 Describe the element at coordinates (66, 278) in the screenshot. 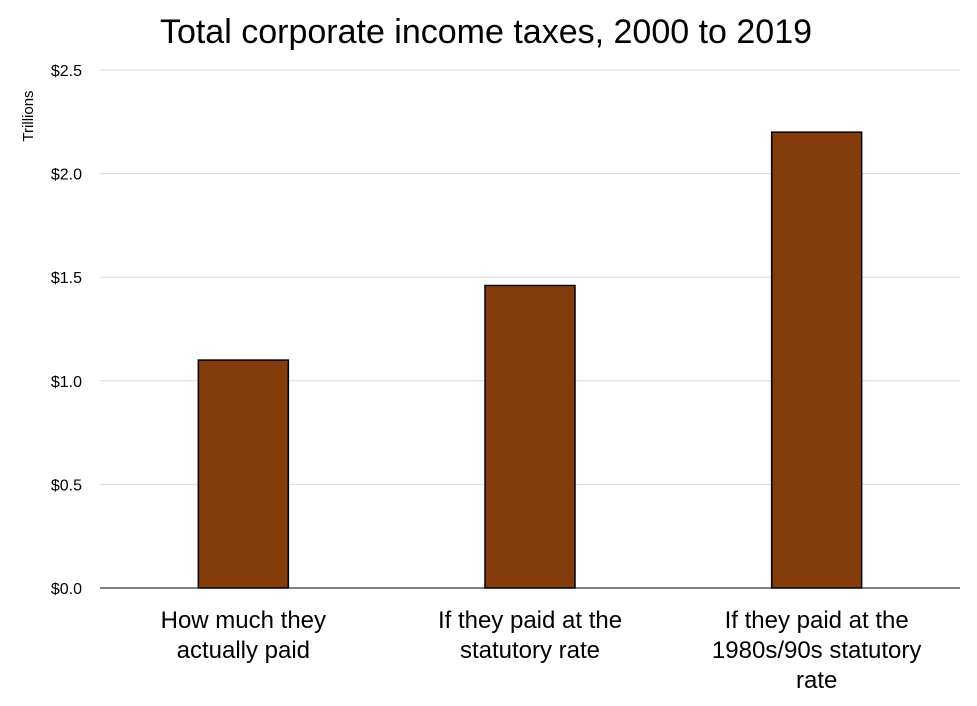

I see `y-tick-label: $1.5` at that location.